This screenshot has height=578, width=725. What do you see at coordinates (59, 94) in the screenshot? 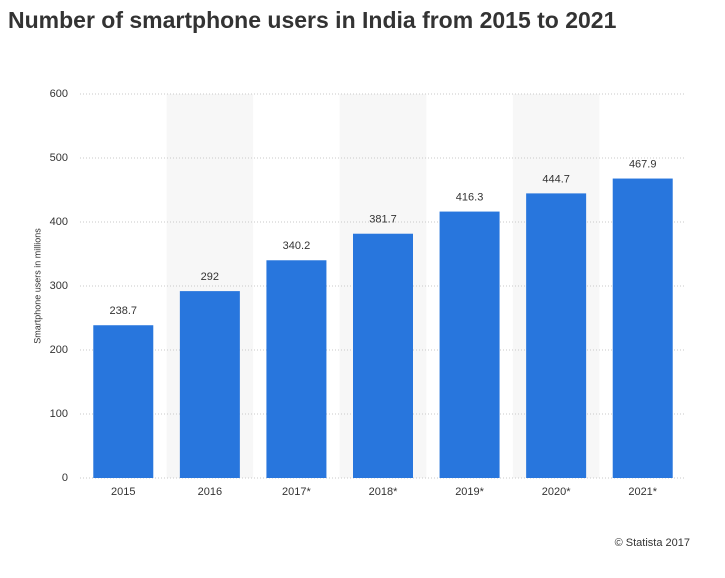
I see `y-tick-label: 600` at bounding box center [59, 94].